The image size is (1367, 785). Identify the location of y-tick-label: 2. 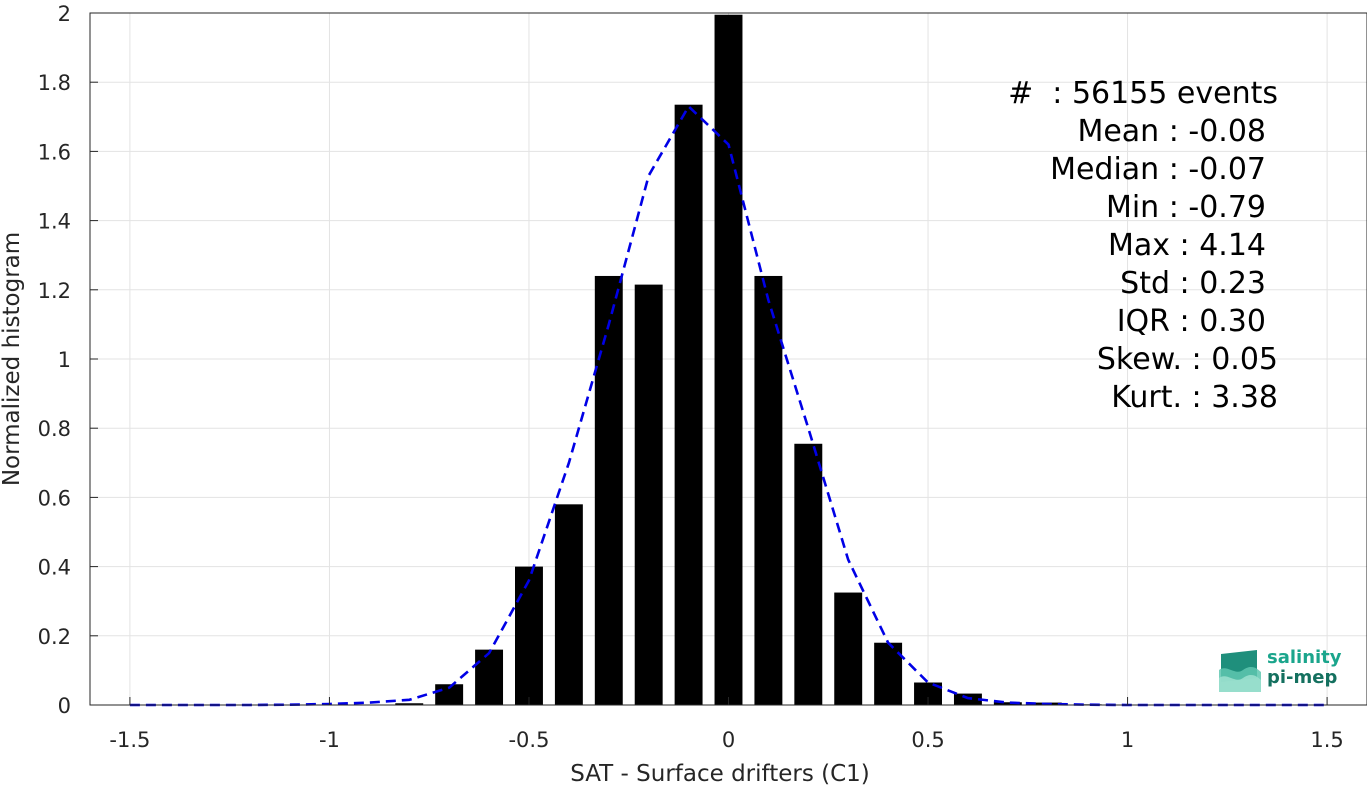
(64, 14).